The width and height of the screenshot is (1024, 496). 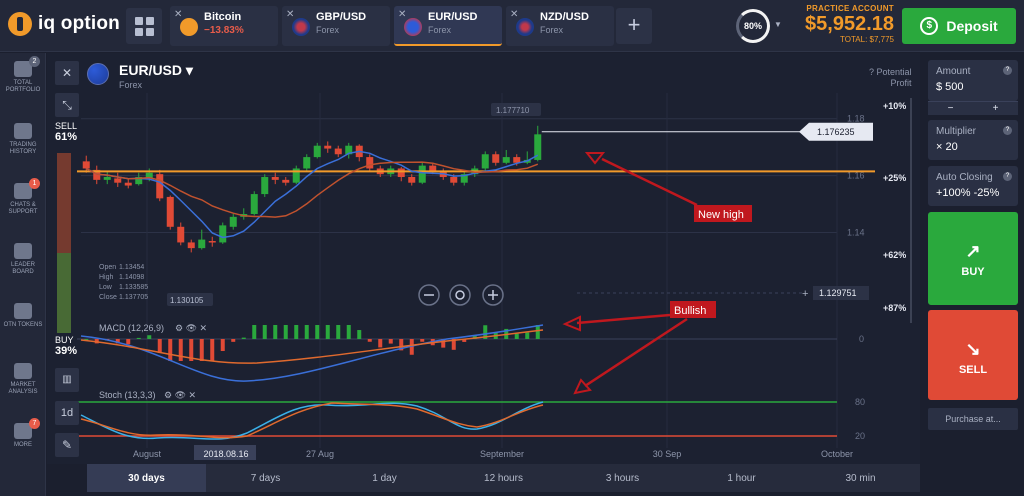 What do you see at coordinates (384, 478) in the screenshot?
I see `timeframe-1-day: 1 day` at bounding box center [384, 478].